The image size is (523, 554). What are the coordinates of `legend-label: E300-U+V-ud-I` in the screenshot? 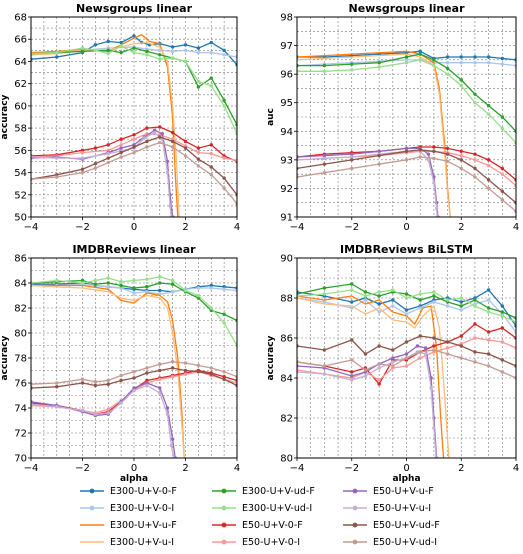 It's located at (277, 508).